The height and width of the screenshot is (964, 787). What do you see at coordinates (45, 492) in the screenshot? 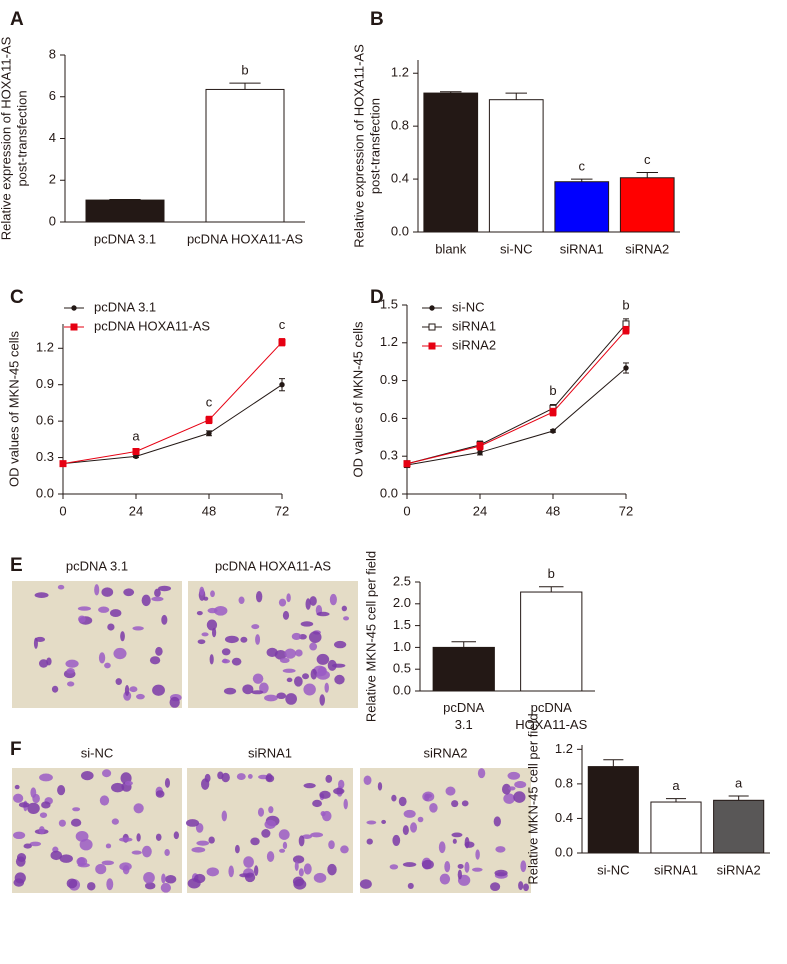
I see `y-tick-label: 0.0` at bounding box center [45, 492].